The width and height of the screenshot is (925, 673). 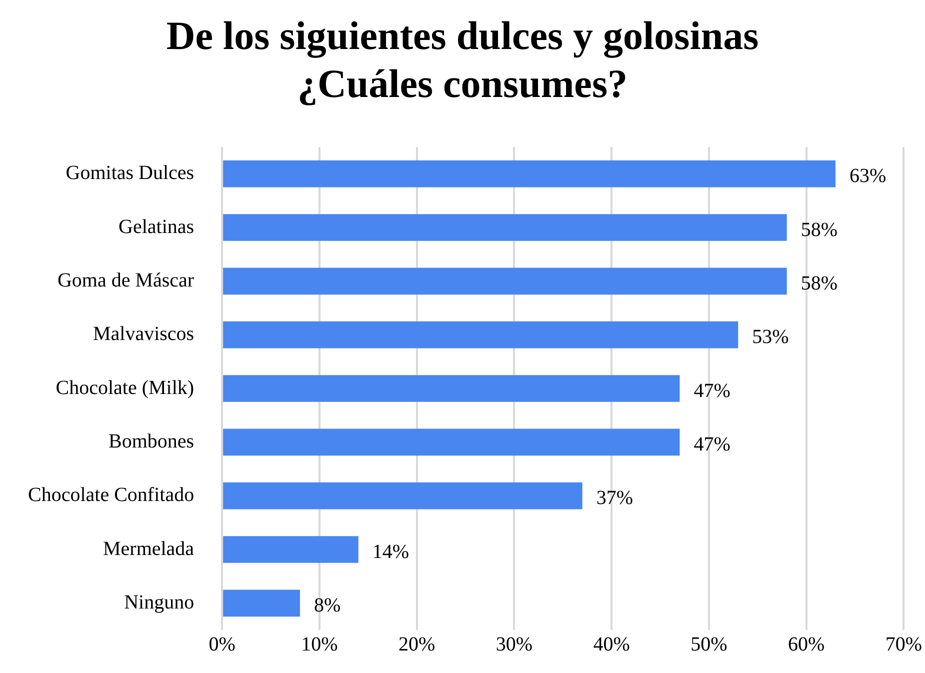 What do you see at coordinates (327, 605) in the screenshot?
I see `data-label: 8%` at bounding box center [327, 605].